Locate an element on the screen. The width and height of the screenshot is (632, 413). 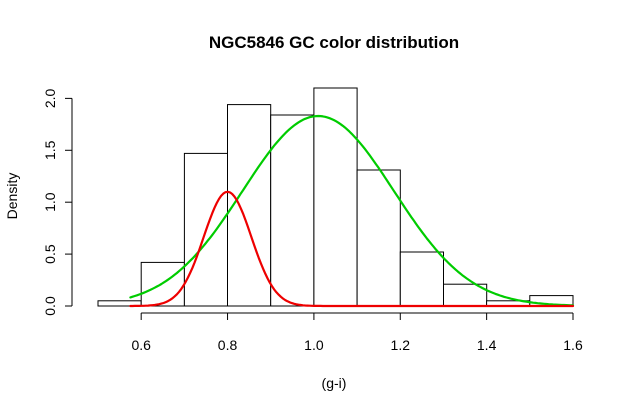
x-axis: 0.6 0.8 1.0 1.2 1.4 1.6 is located at coordinates (357, 332).